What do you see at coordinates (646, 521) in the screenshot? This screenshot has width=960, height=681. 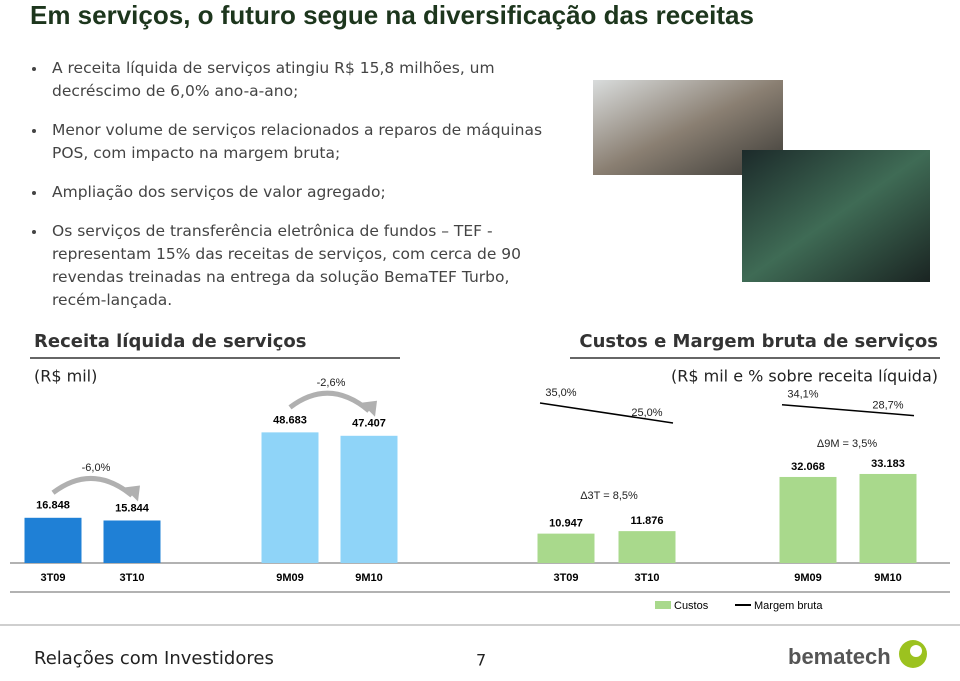 I see `value-label: 11.876` at bounding box center [646, 521].